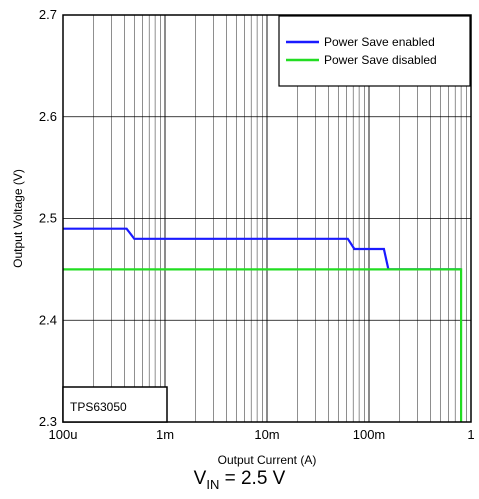 This screenshot has height=499, width=479. I want to click on device-label-box, so click(115, 404).